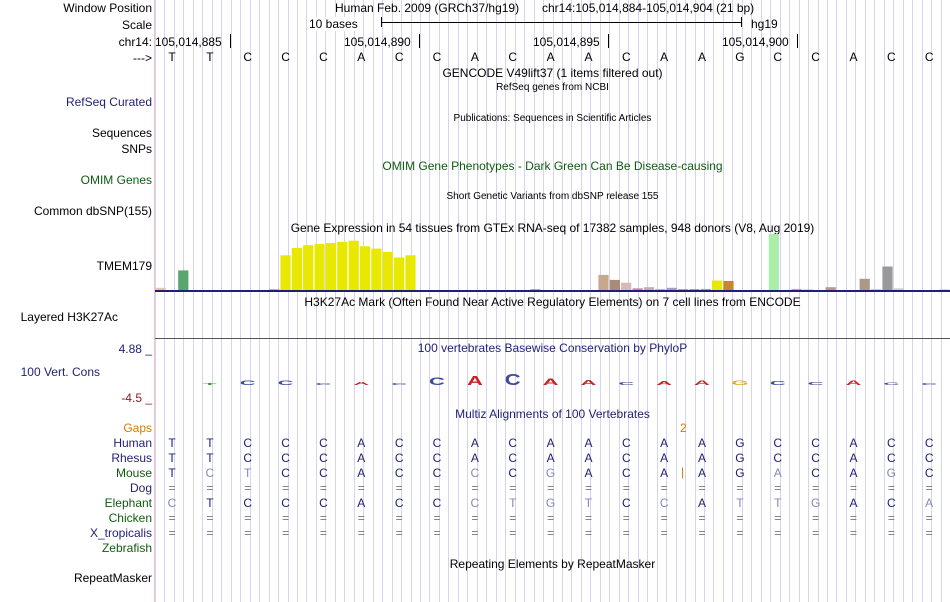 This screenshot has height=602, width=950. Describe the element at coordinates (136, 149) in the screenshot. I see `snps-label: SNPs` at that location.